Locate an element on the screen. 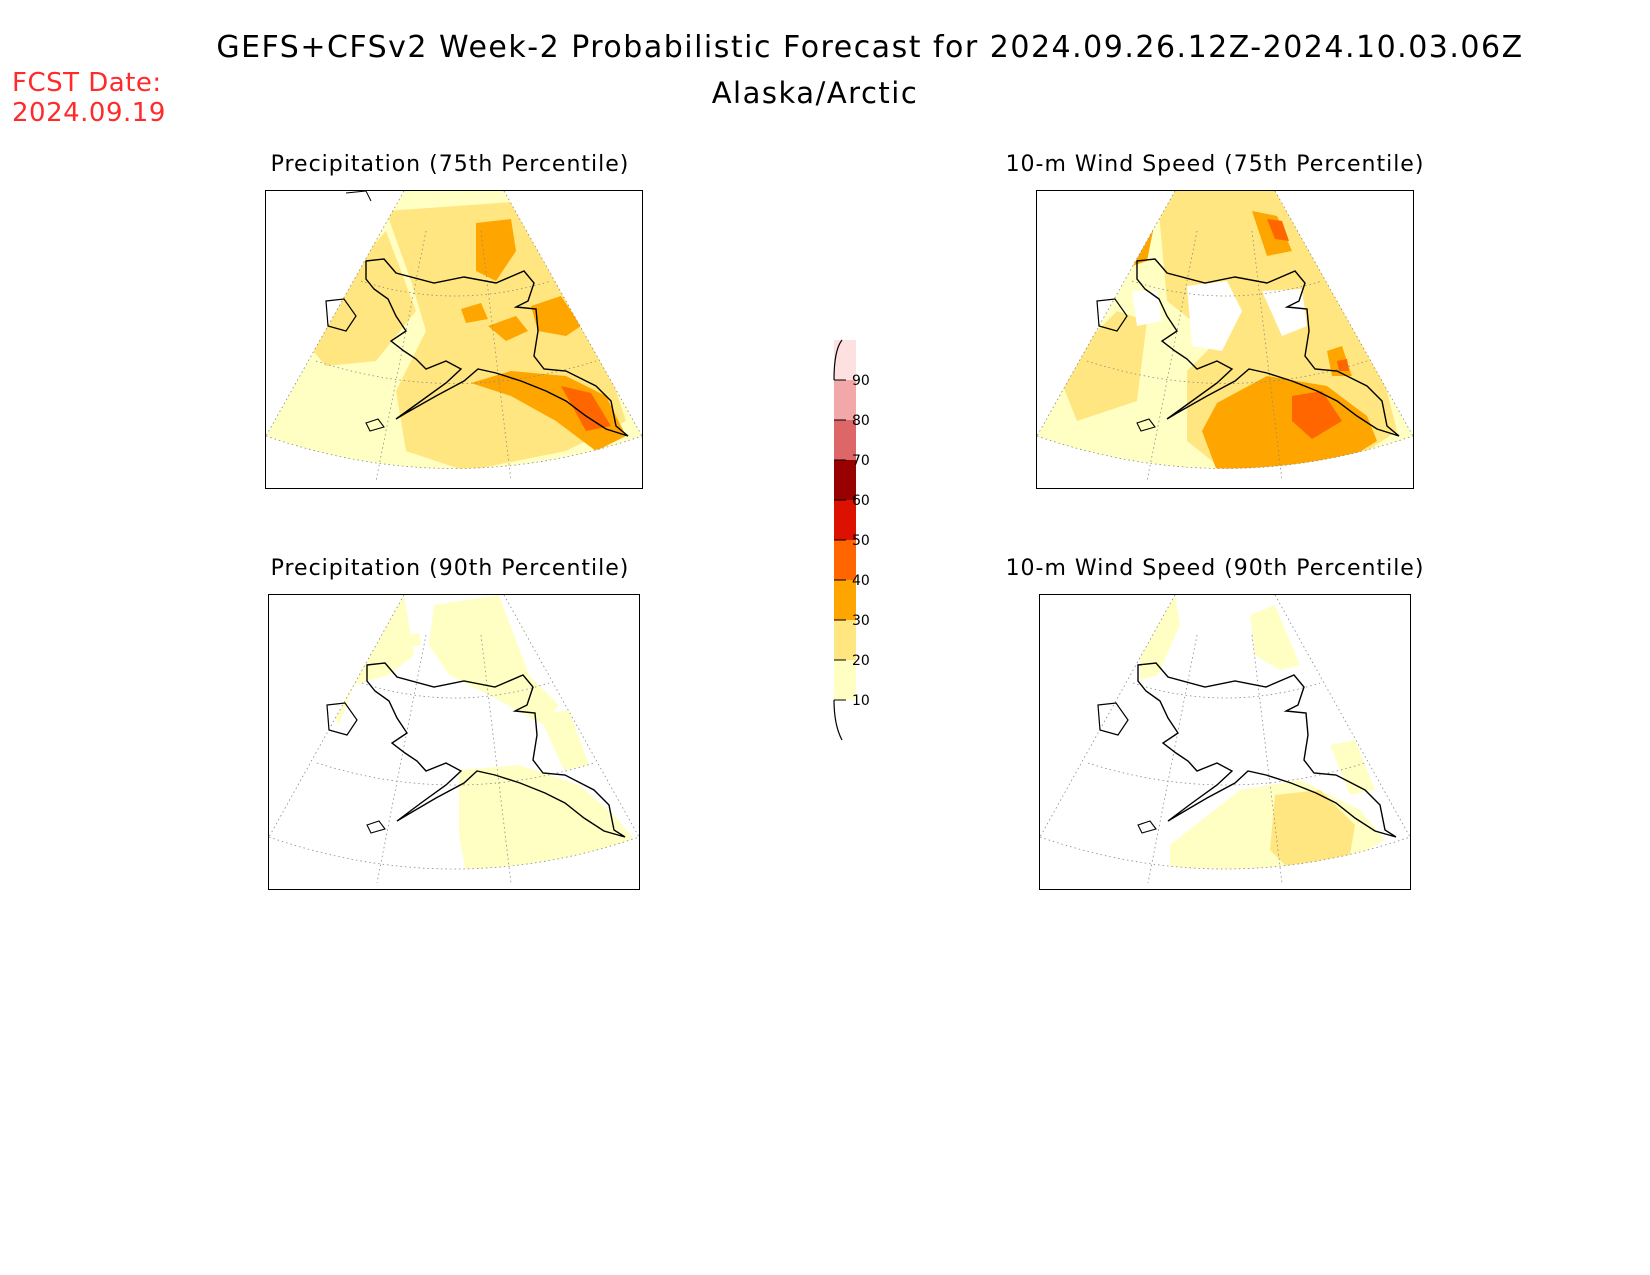 Image resolution: width=1650 pixels, height=1275 pixels. colorbar-ticks is located at coordinates (840, 540).